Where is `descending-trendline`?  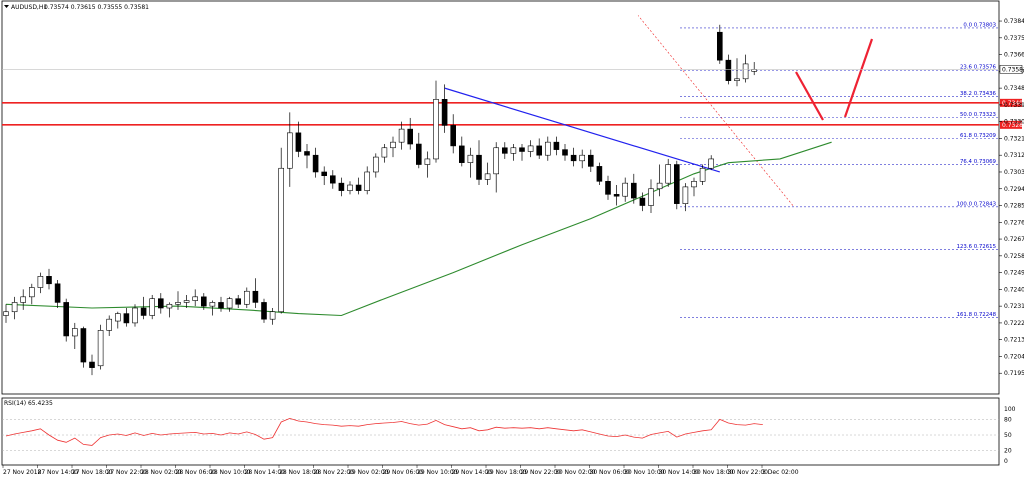
descending-trendline is located at coordinates (582, 130).